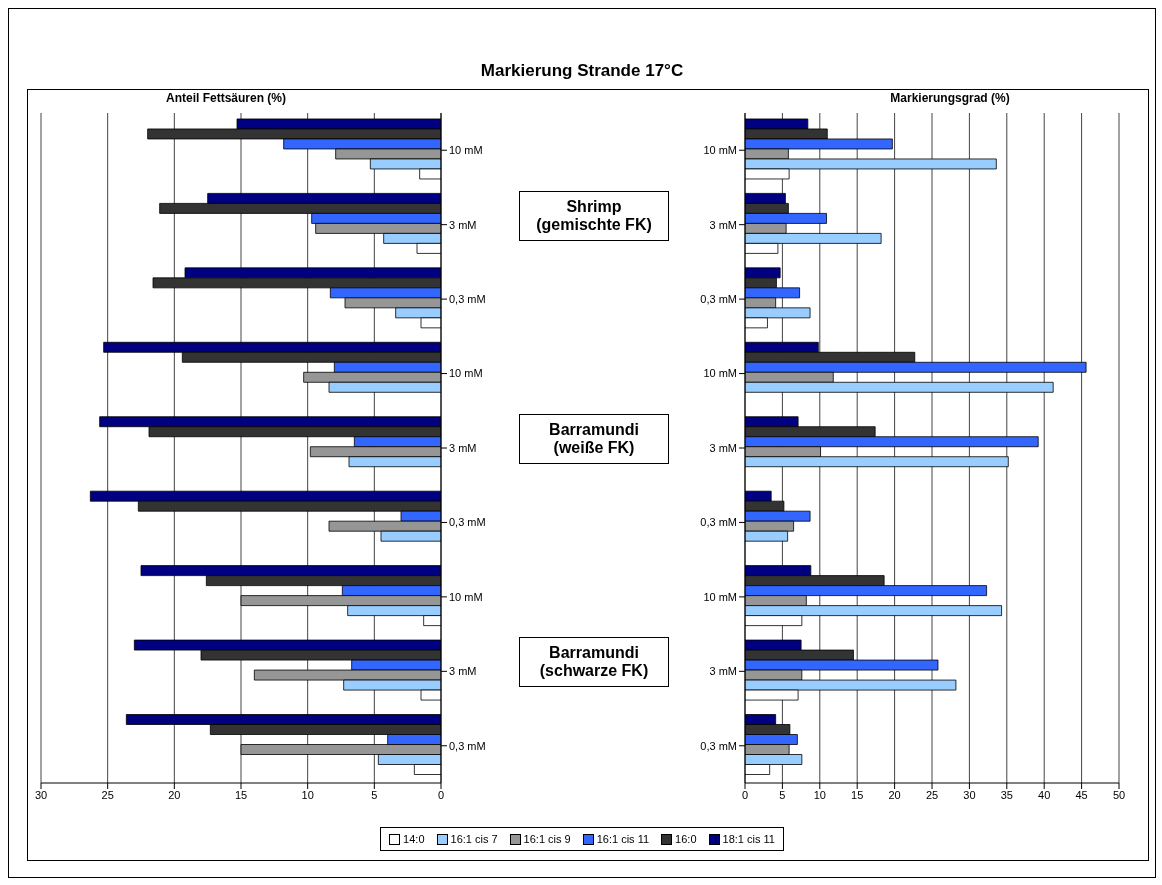 The image size is (1162, 885). Describe the element at coordinates (623, 839) in the screenshot. I see `legend-label: 16:1 cis 11` at that location.